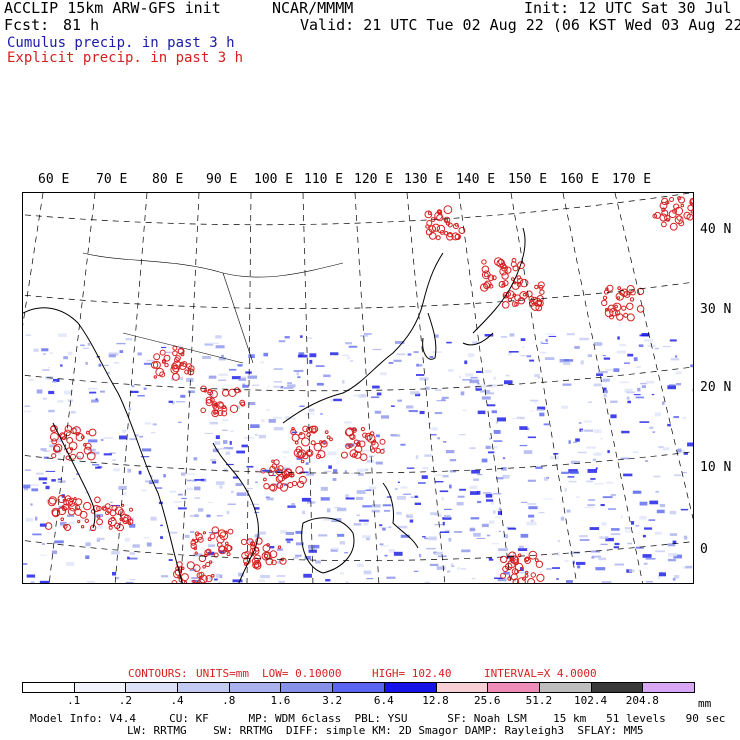 The height and width of the screenshot is (740, 740). What do you see at coordinates (424, 179) in the screenshot?
I see `longitude-label: 130 E` at bounding box center [424, 179].